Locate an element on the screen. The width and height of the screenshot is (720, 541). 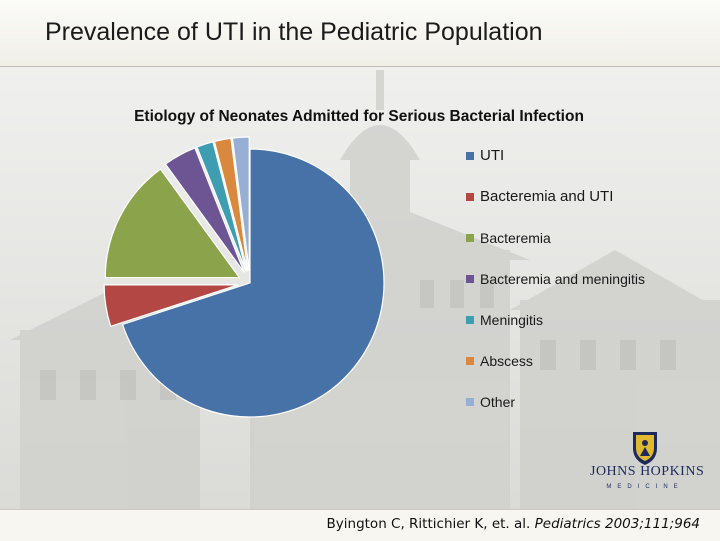
legend-swatch-uti is located at coordinates (470, 156).